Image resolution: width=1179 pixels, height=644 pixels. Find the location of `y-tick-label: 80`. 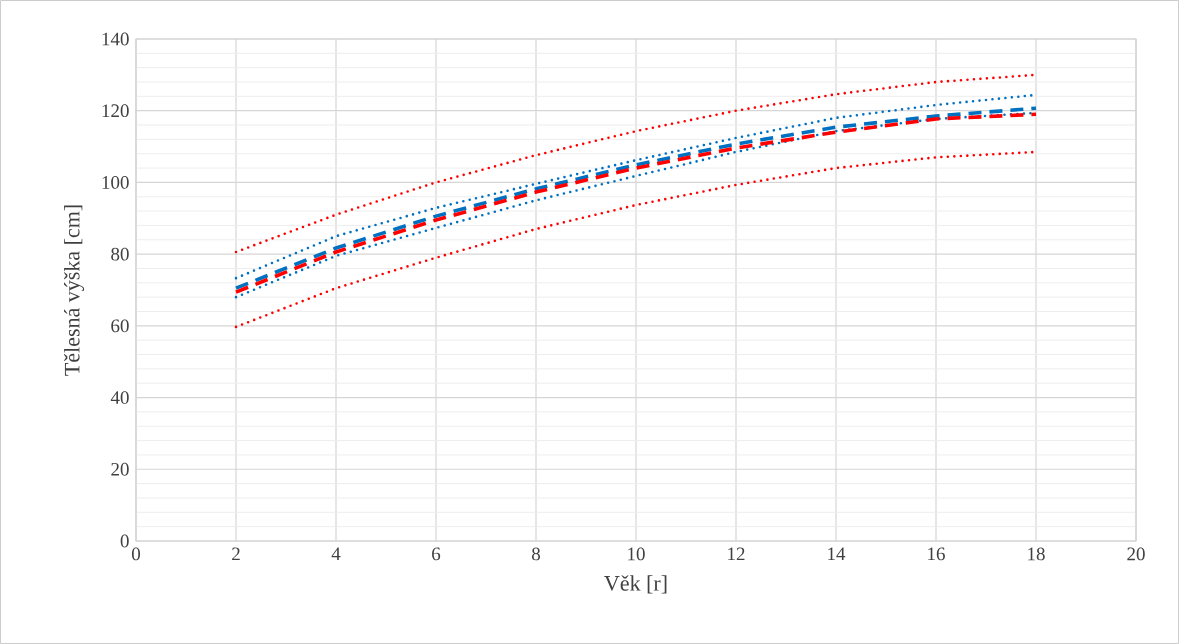

y-tick-label: 80 is located at coordinates (120, 254).